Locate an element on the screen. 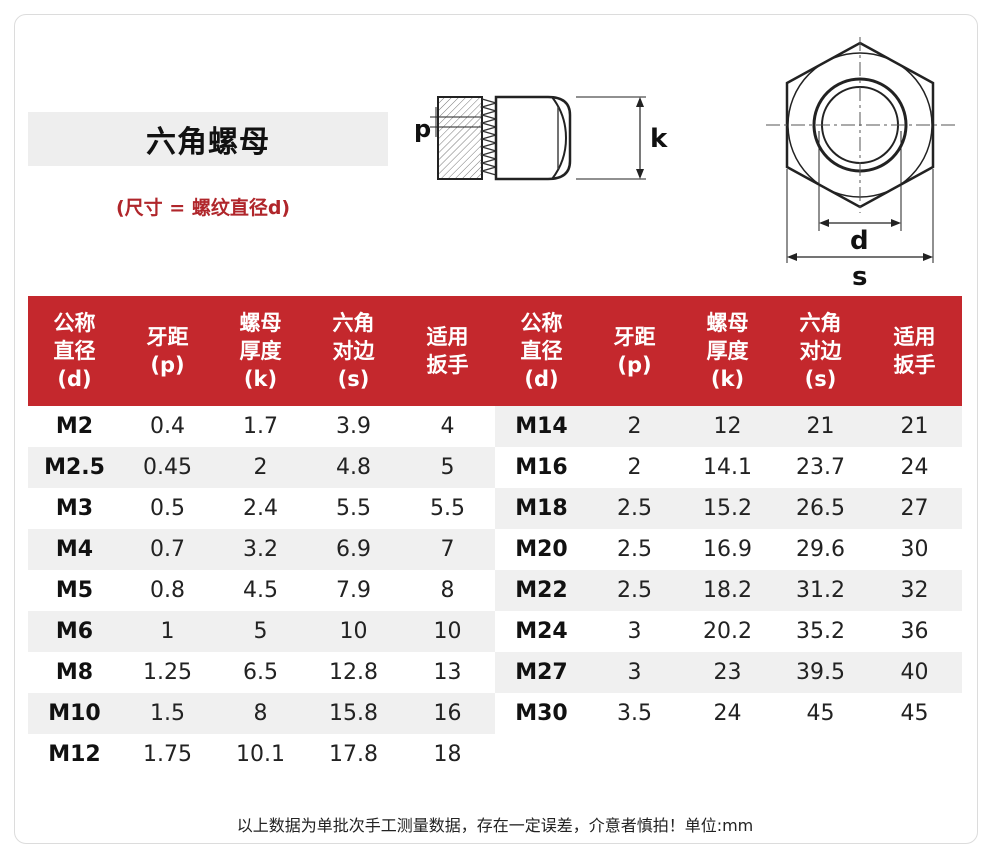  size-cell: M16 is located at coordinates (541, 467).